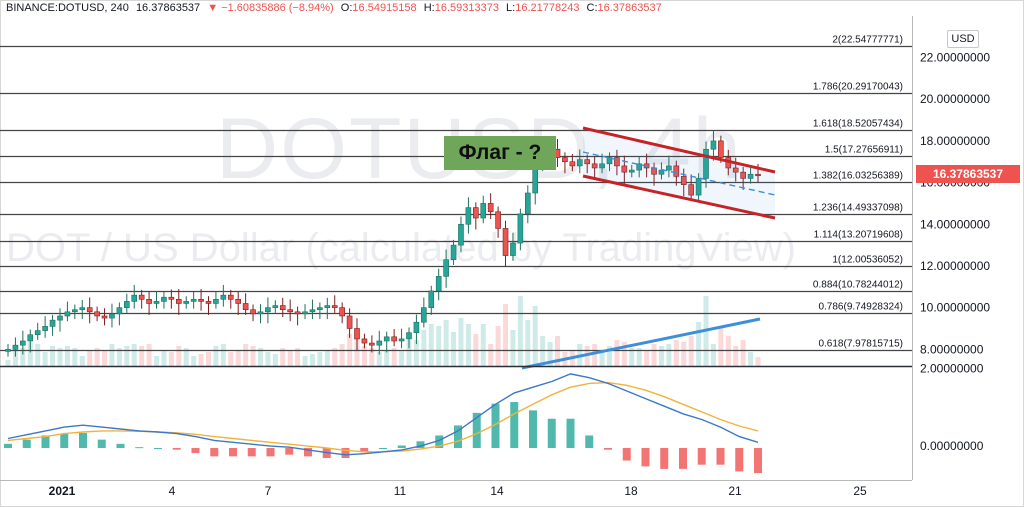 This screenshot has width=1024, height=507. Describe the element at coordinates (62, 491) in the screenshot. I see `time-tick-label: 2021` at that location.